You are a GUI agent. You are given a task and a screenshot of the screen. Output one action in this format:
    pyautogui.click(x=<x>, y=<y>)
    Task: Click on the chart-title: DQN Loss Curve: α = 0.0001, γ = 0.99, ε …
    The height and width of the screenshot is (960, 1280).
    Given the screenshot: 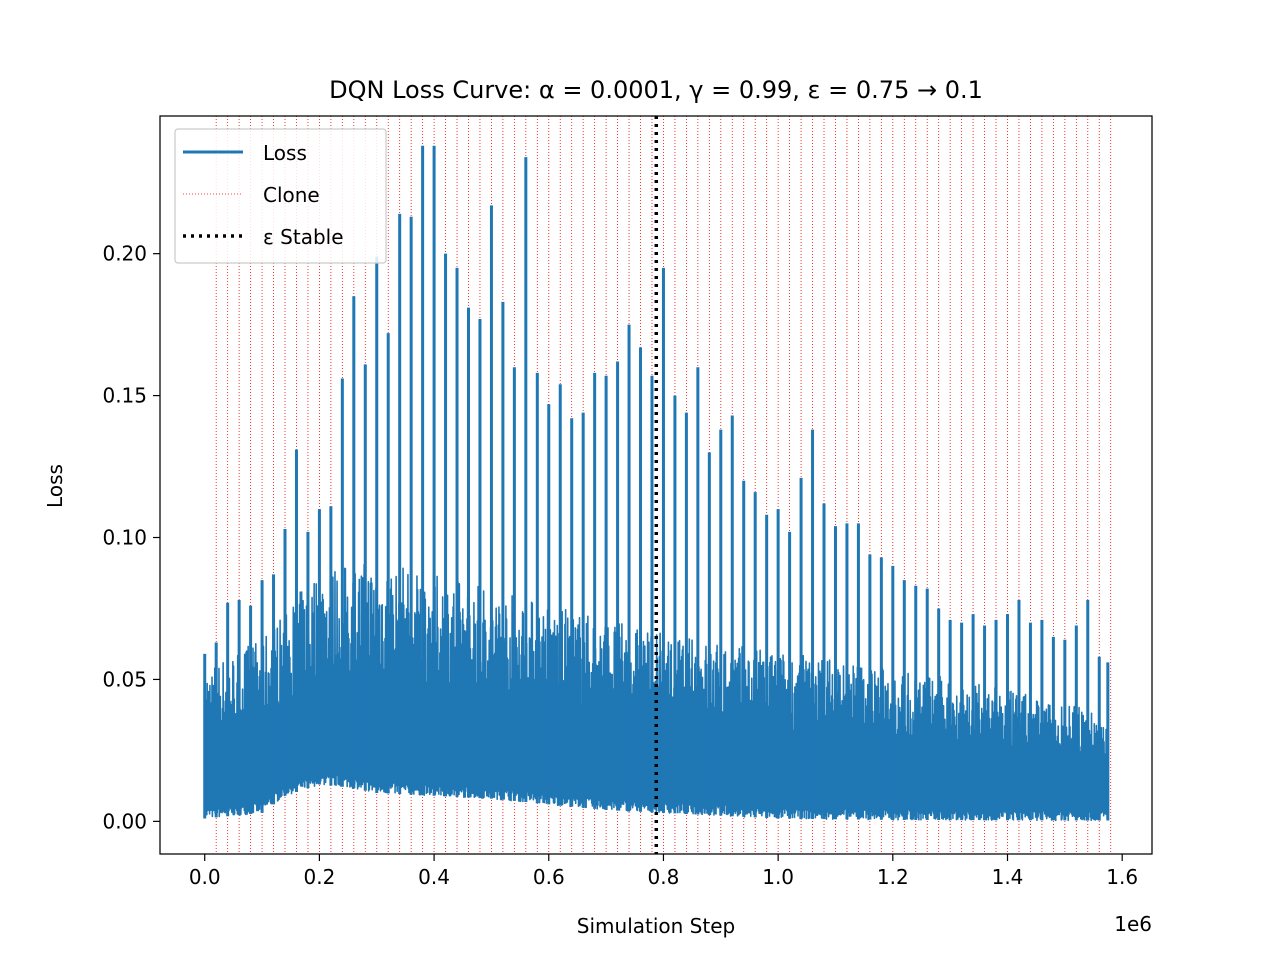 What is the action you would take?
    pyautogui.click(x=656, y=90)
    